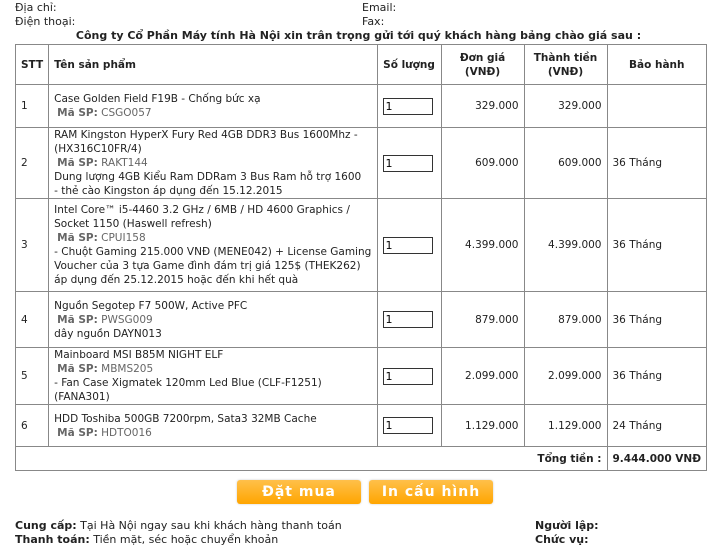  Describe the element at coordinates (379, 7) in the screenshot. I see `email-label: Email:` at that location.